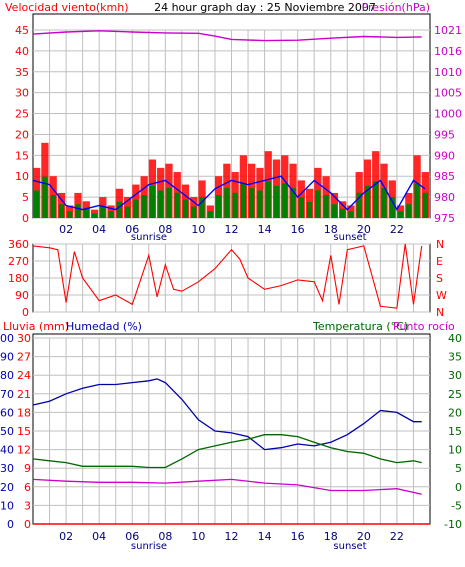 This screenshot has width=465, height=567. What do you see at coordinates (265, 229) in the screenshot?
I see `x-tick-label: 14` at bounding box center [265, 229].